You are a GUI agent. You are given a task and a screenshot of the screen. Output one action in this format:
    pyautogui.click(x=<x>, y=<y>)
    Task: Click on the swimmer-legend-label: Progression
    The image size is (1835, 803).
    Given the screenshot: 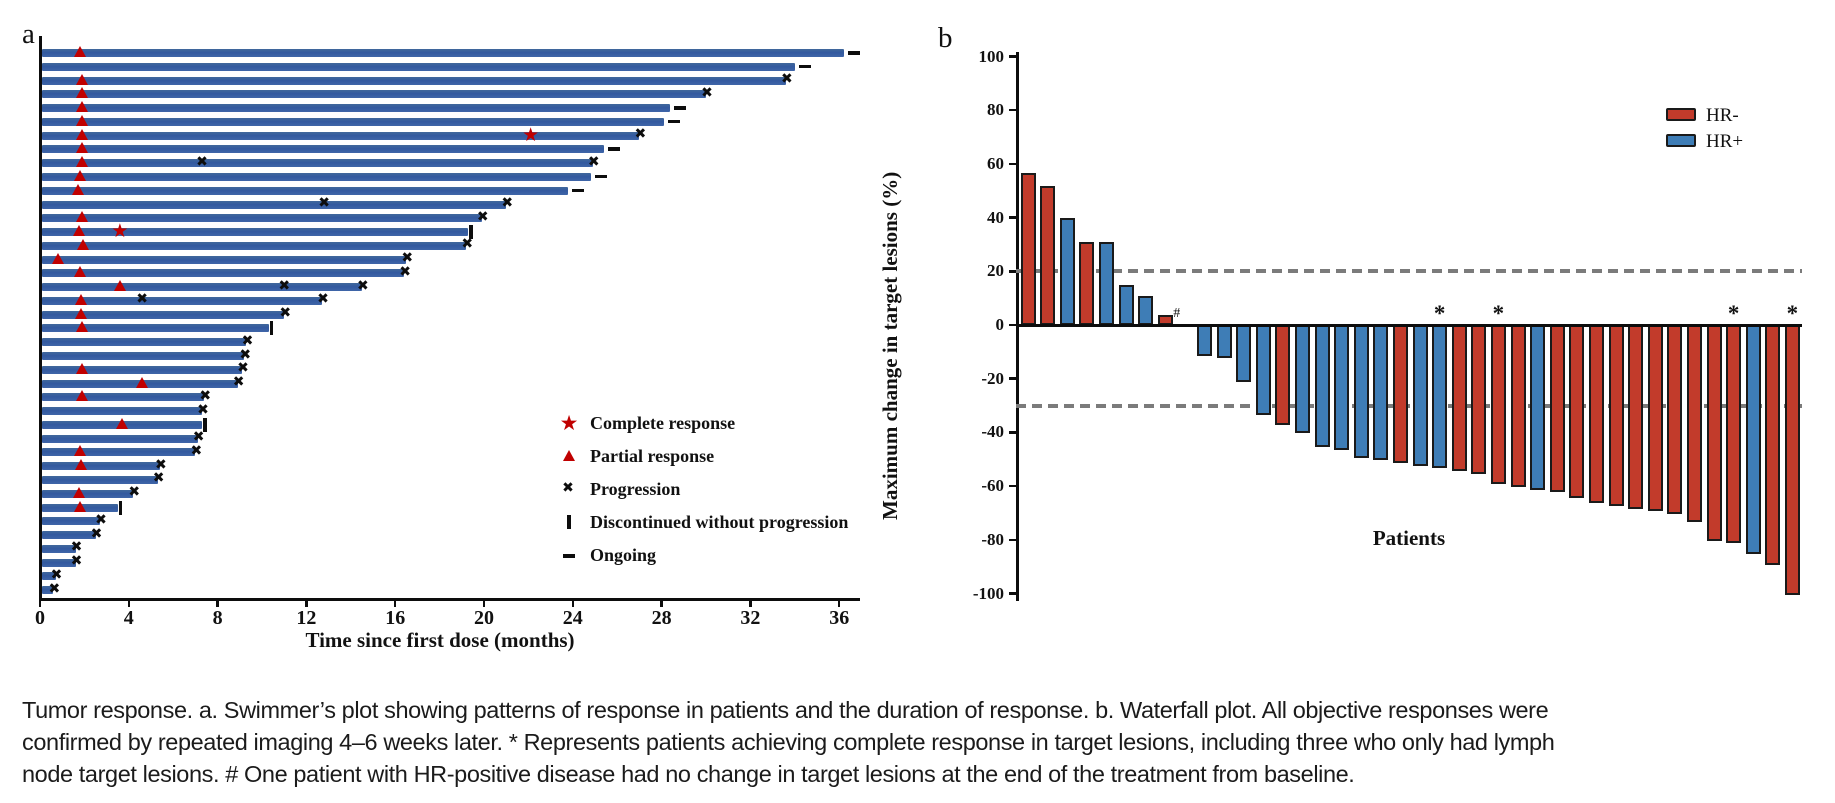 What is the action you would take?
    pyautogui.click(x=635, y=489)
    